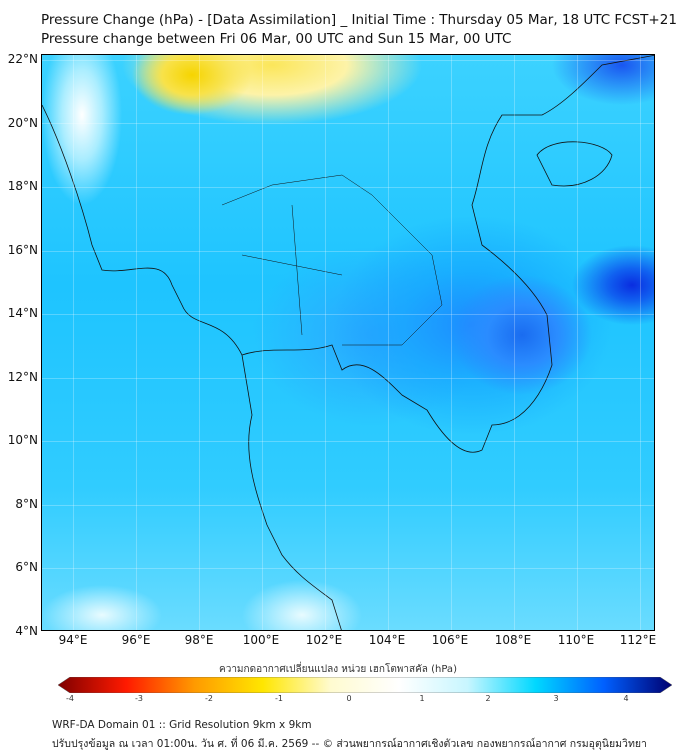 This screenshot has width=676, height=756. What do you see at coordinates (26, 504) in the screenshot?
I see `lat-label: 8°N` at bounding box center [26, 504].